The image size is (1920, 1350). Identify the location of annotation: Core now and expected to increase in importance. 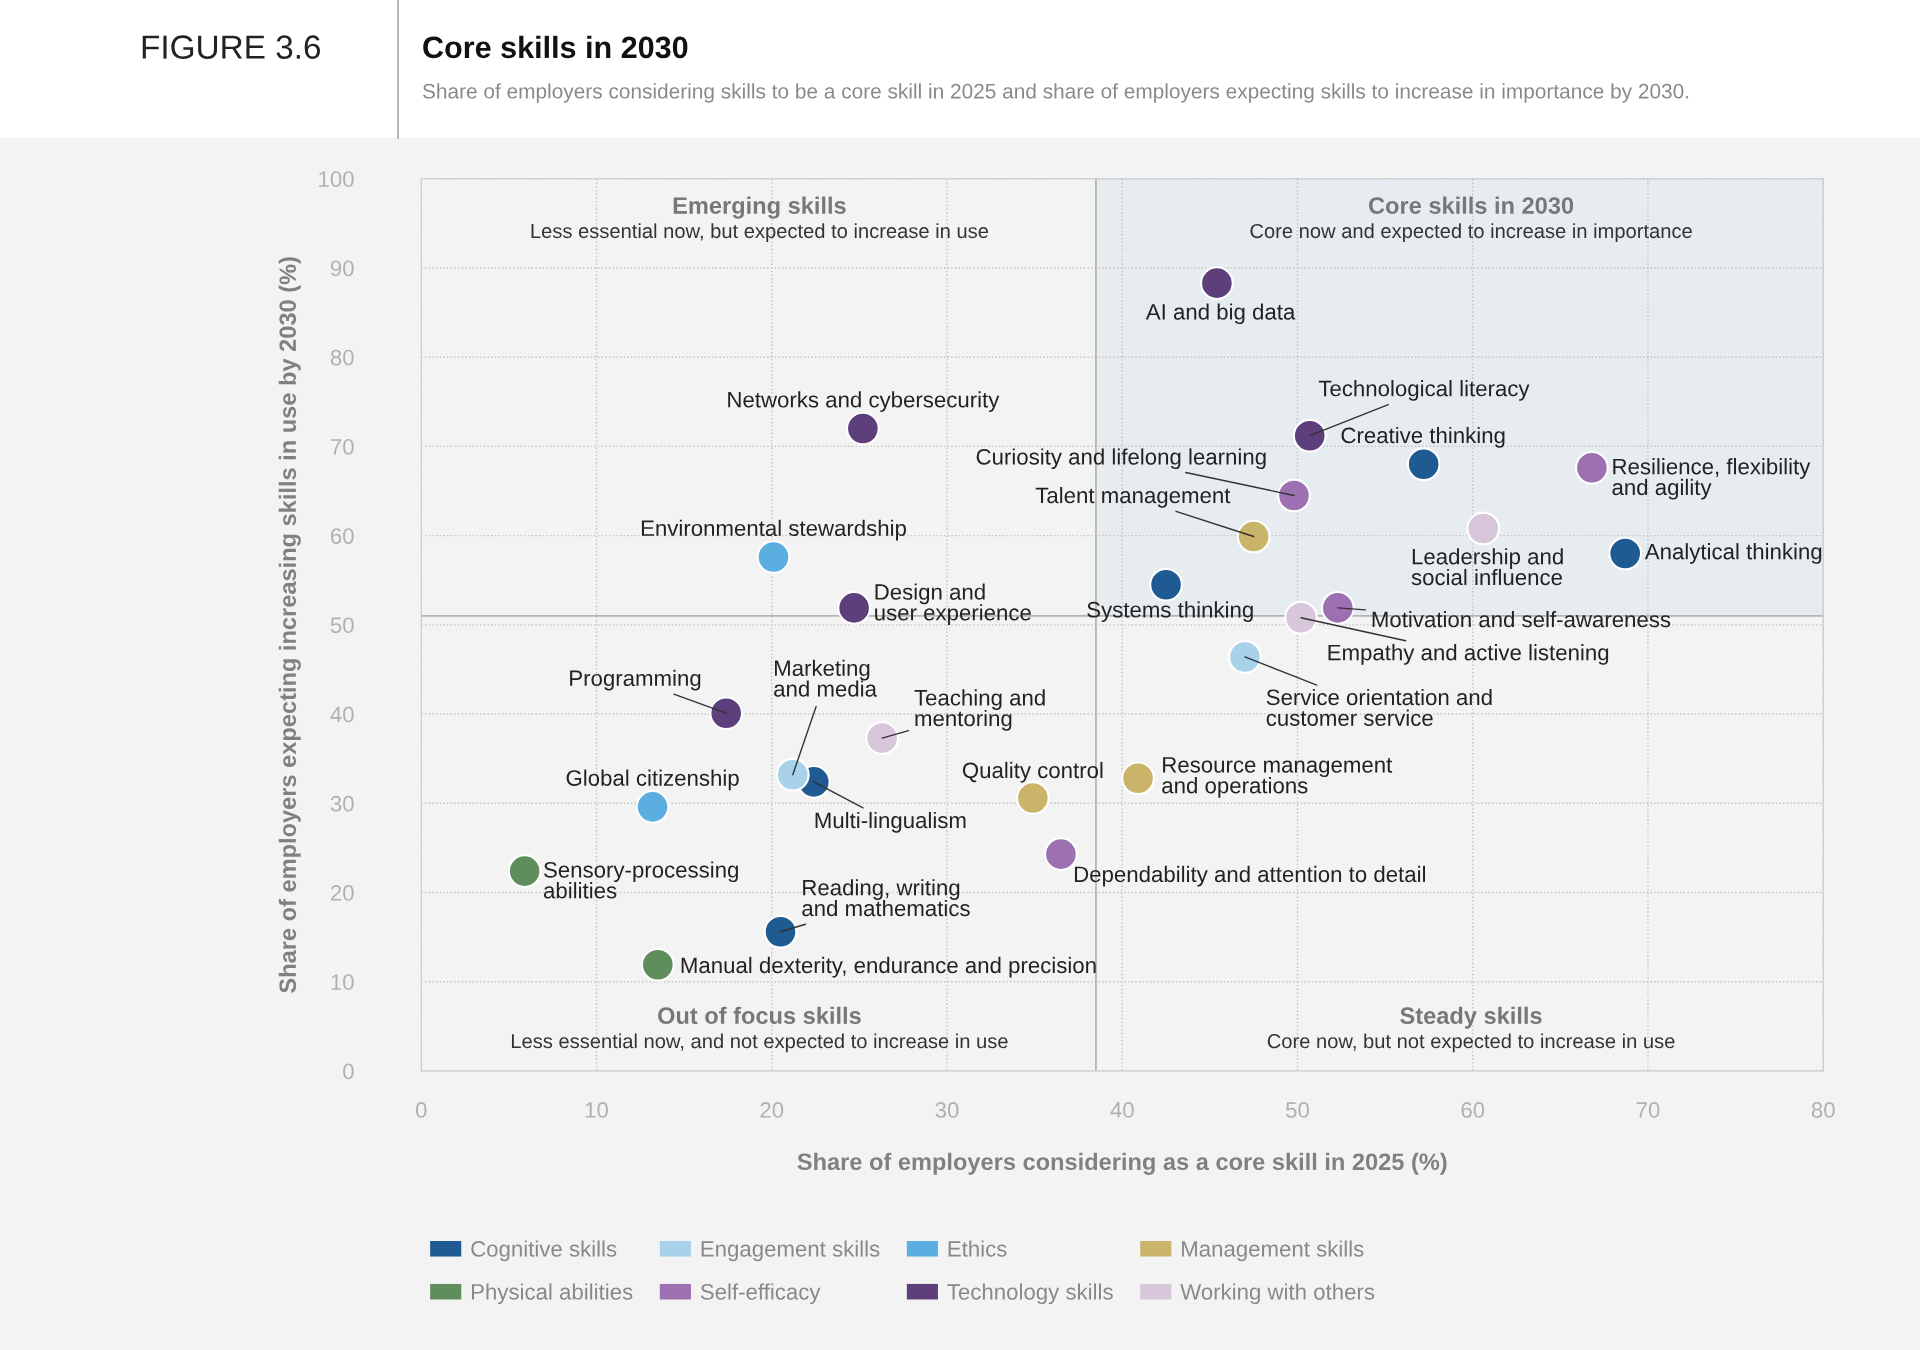
(1471, 233).